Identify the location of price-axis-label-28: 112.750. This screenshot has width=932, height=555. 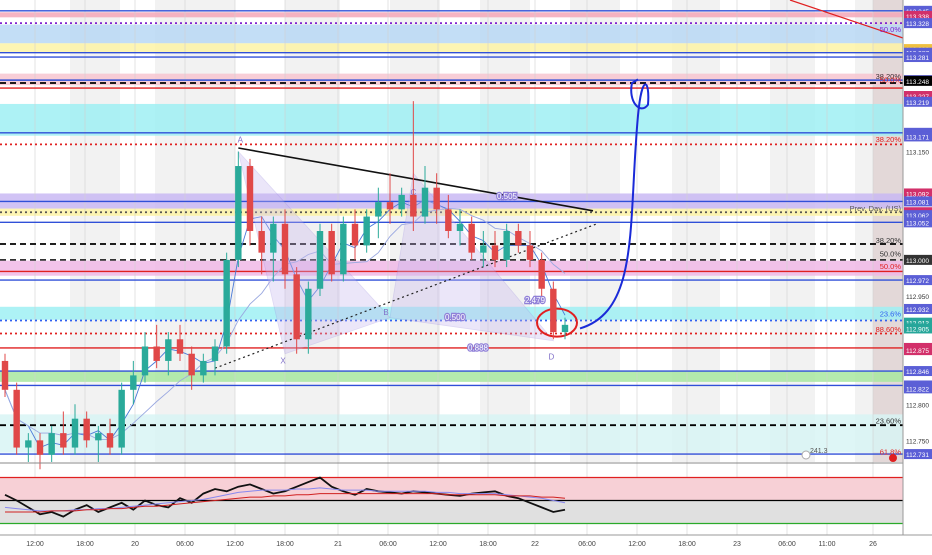
(917, 441).